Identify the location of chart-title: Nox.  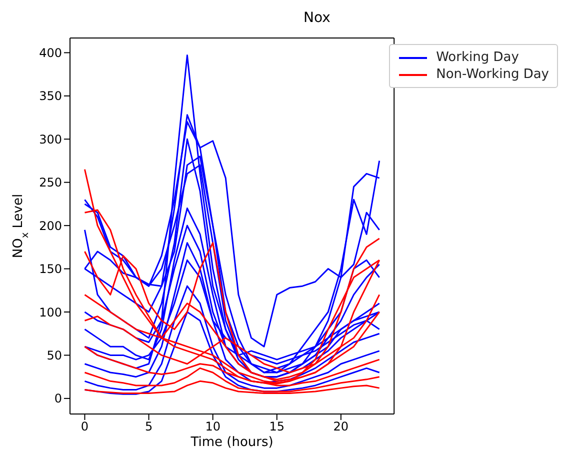
(317, 18).